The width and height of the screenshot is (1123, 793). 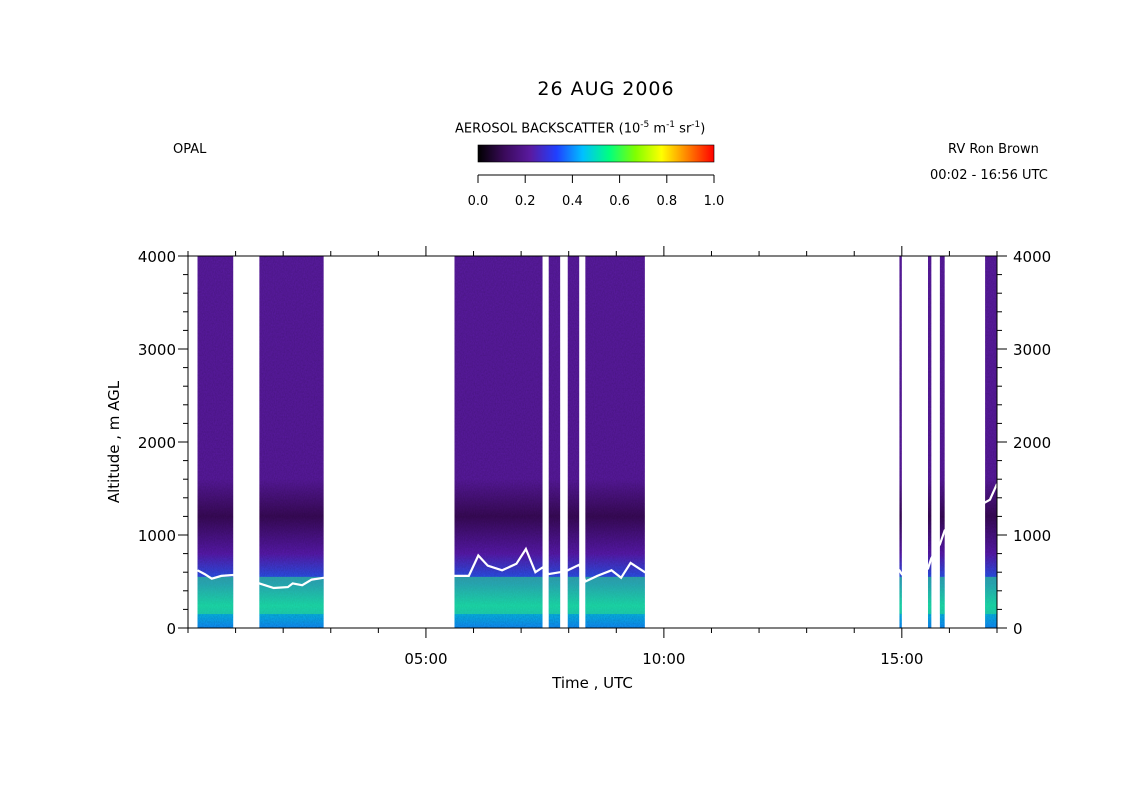 I want to click on colorbar-title-main: AEROSOL BACKSCATTER (10, so click(x=548, y=129).